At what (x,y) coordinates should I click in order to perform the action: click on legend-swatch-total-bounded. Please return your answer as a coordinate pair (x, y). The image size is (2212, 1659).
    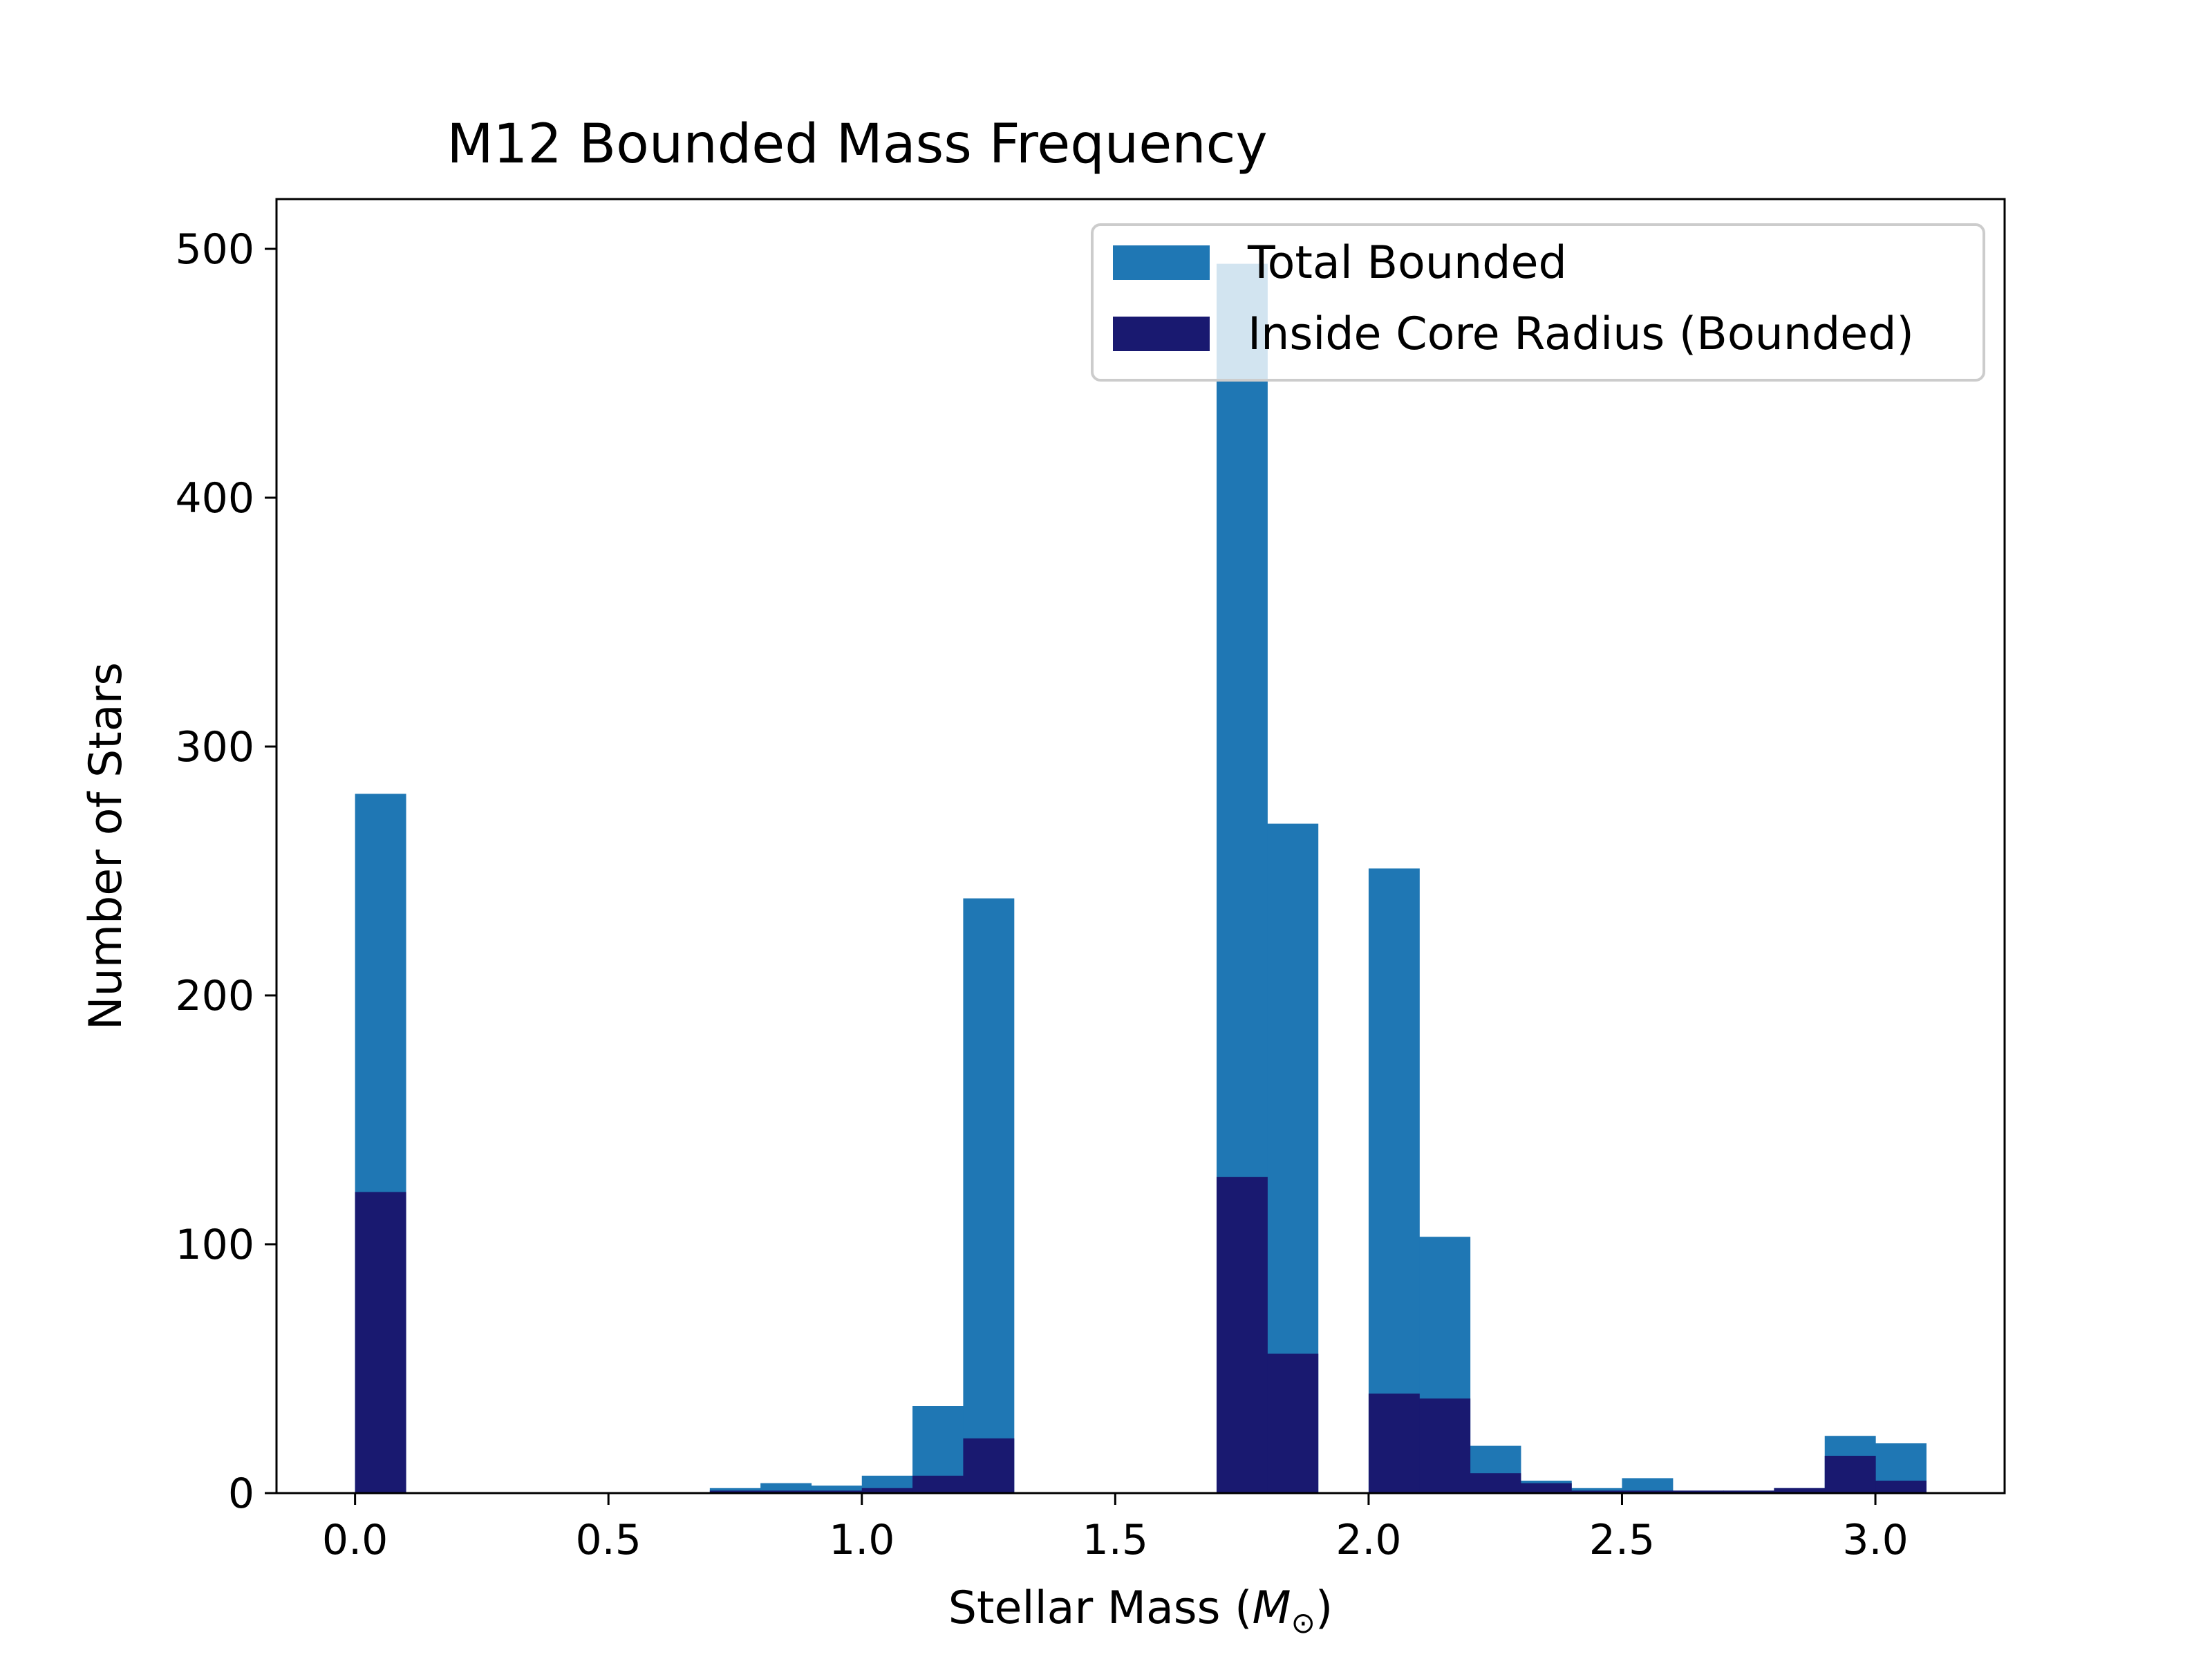
    Looking at the image, I should click on (1161, 262).